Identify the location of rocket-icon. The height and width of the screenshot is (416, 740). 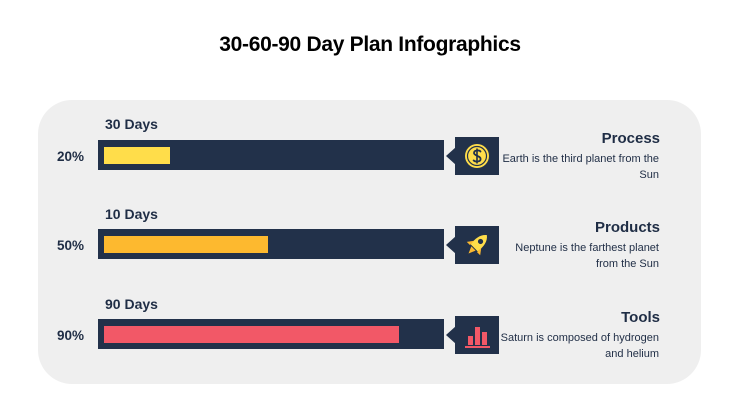
(476, 245).